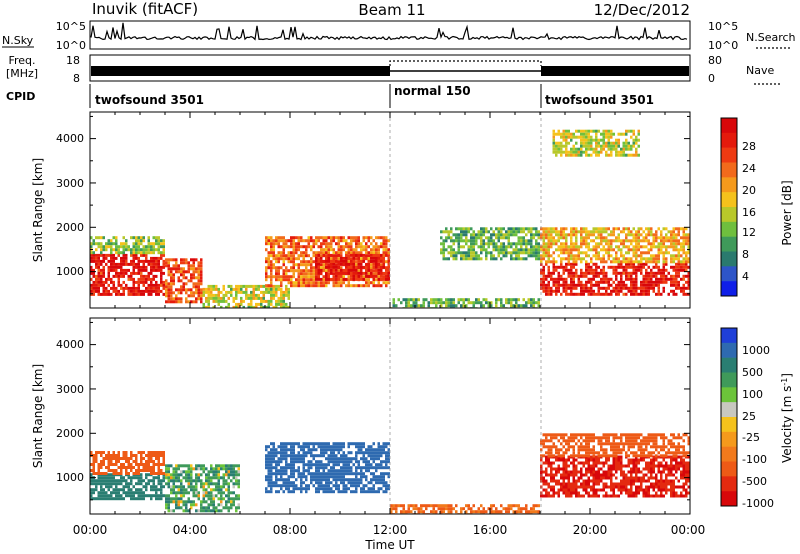  What do you see at coordinates (116, 241) in the screenshot?
I see `power-cell-r1` at bounding box center [116, 241].